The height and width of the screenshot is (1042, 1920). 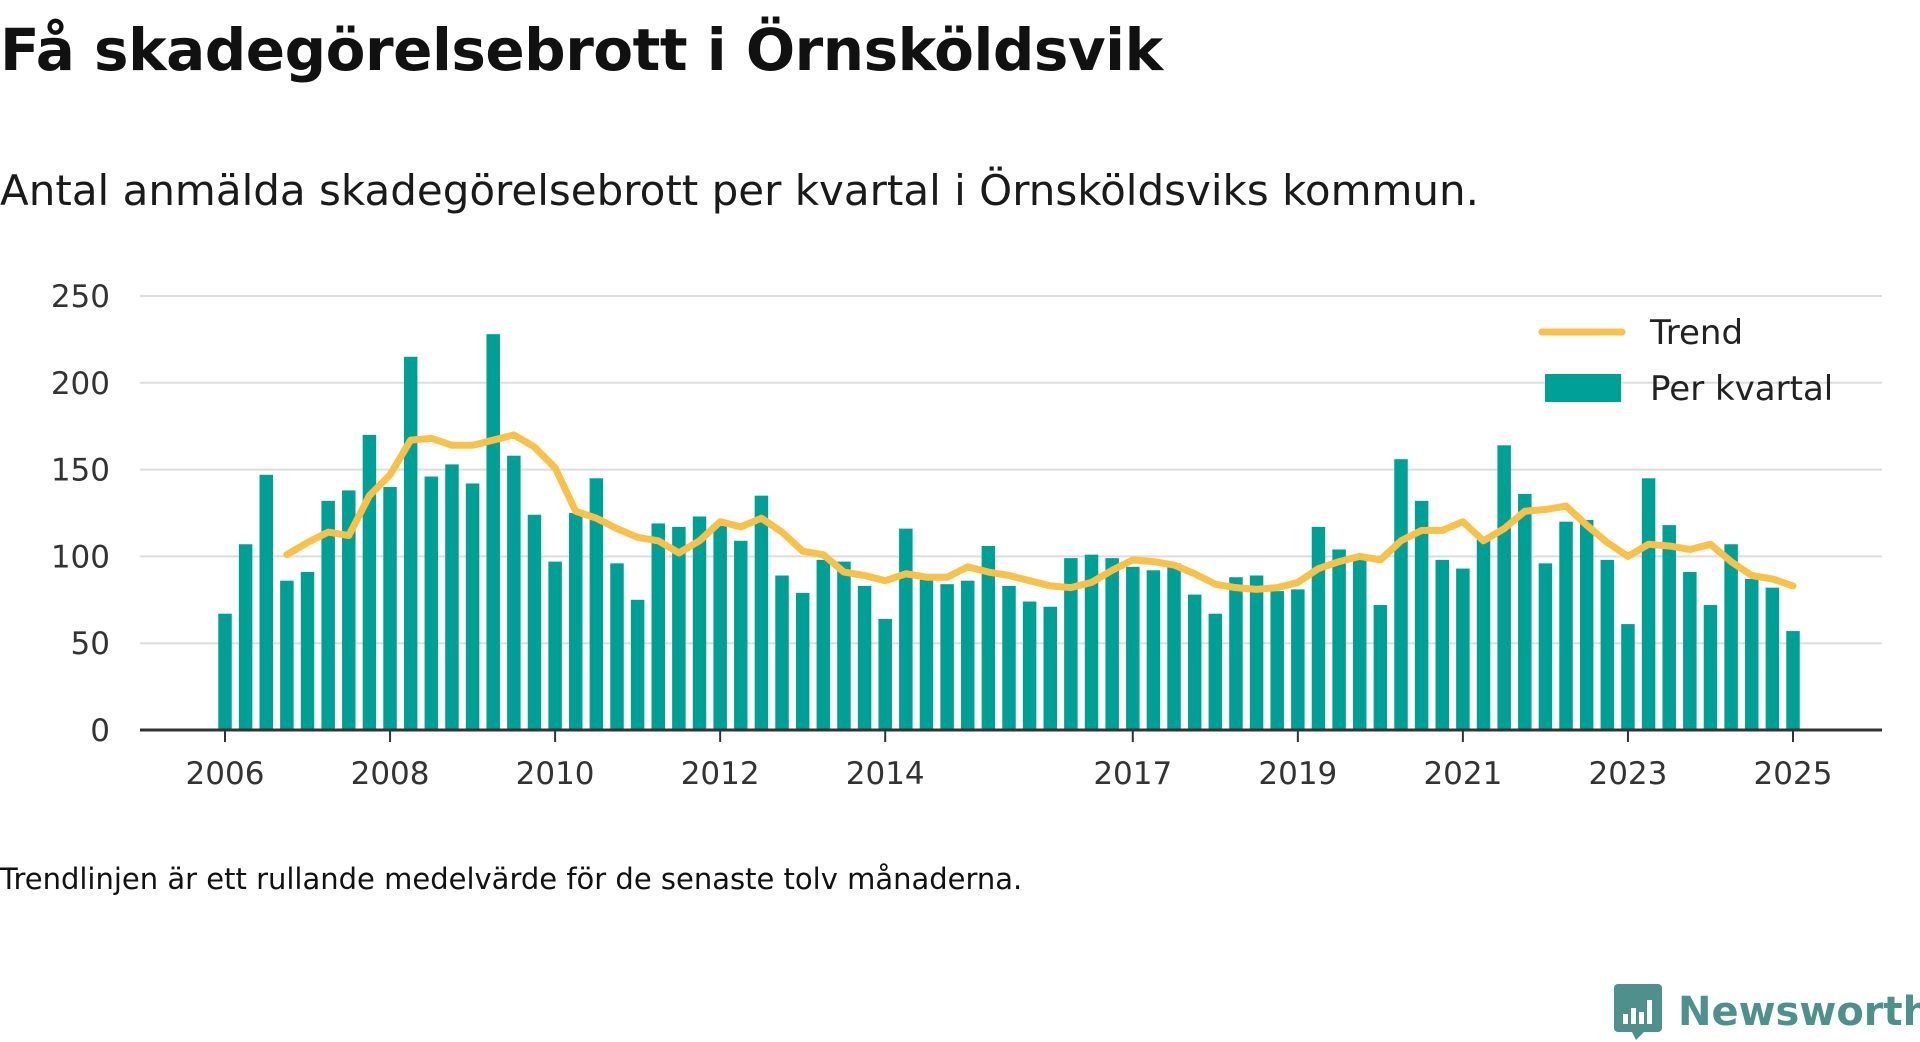 What do you see at coordinates (80, 557) in the screenshot?
I see `y-tick-label: 100` at bounding box center [80, 557].